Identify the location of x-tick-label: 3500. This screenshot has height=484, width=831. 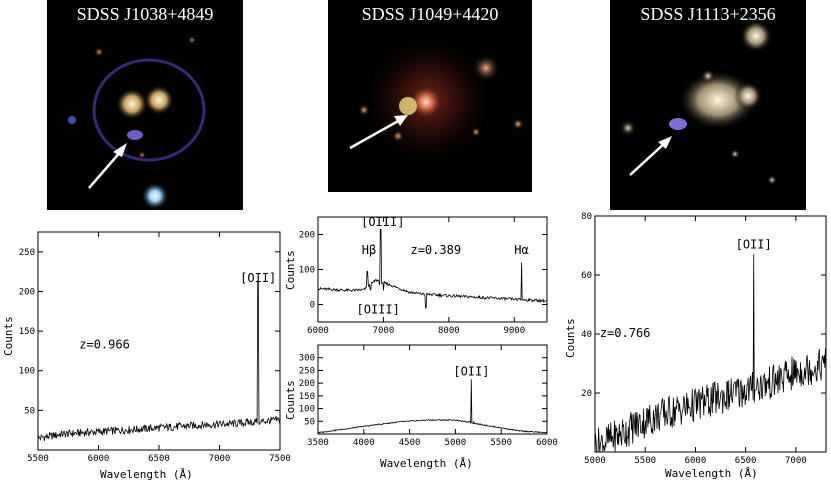
(318, 443).